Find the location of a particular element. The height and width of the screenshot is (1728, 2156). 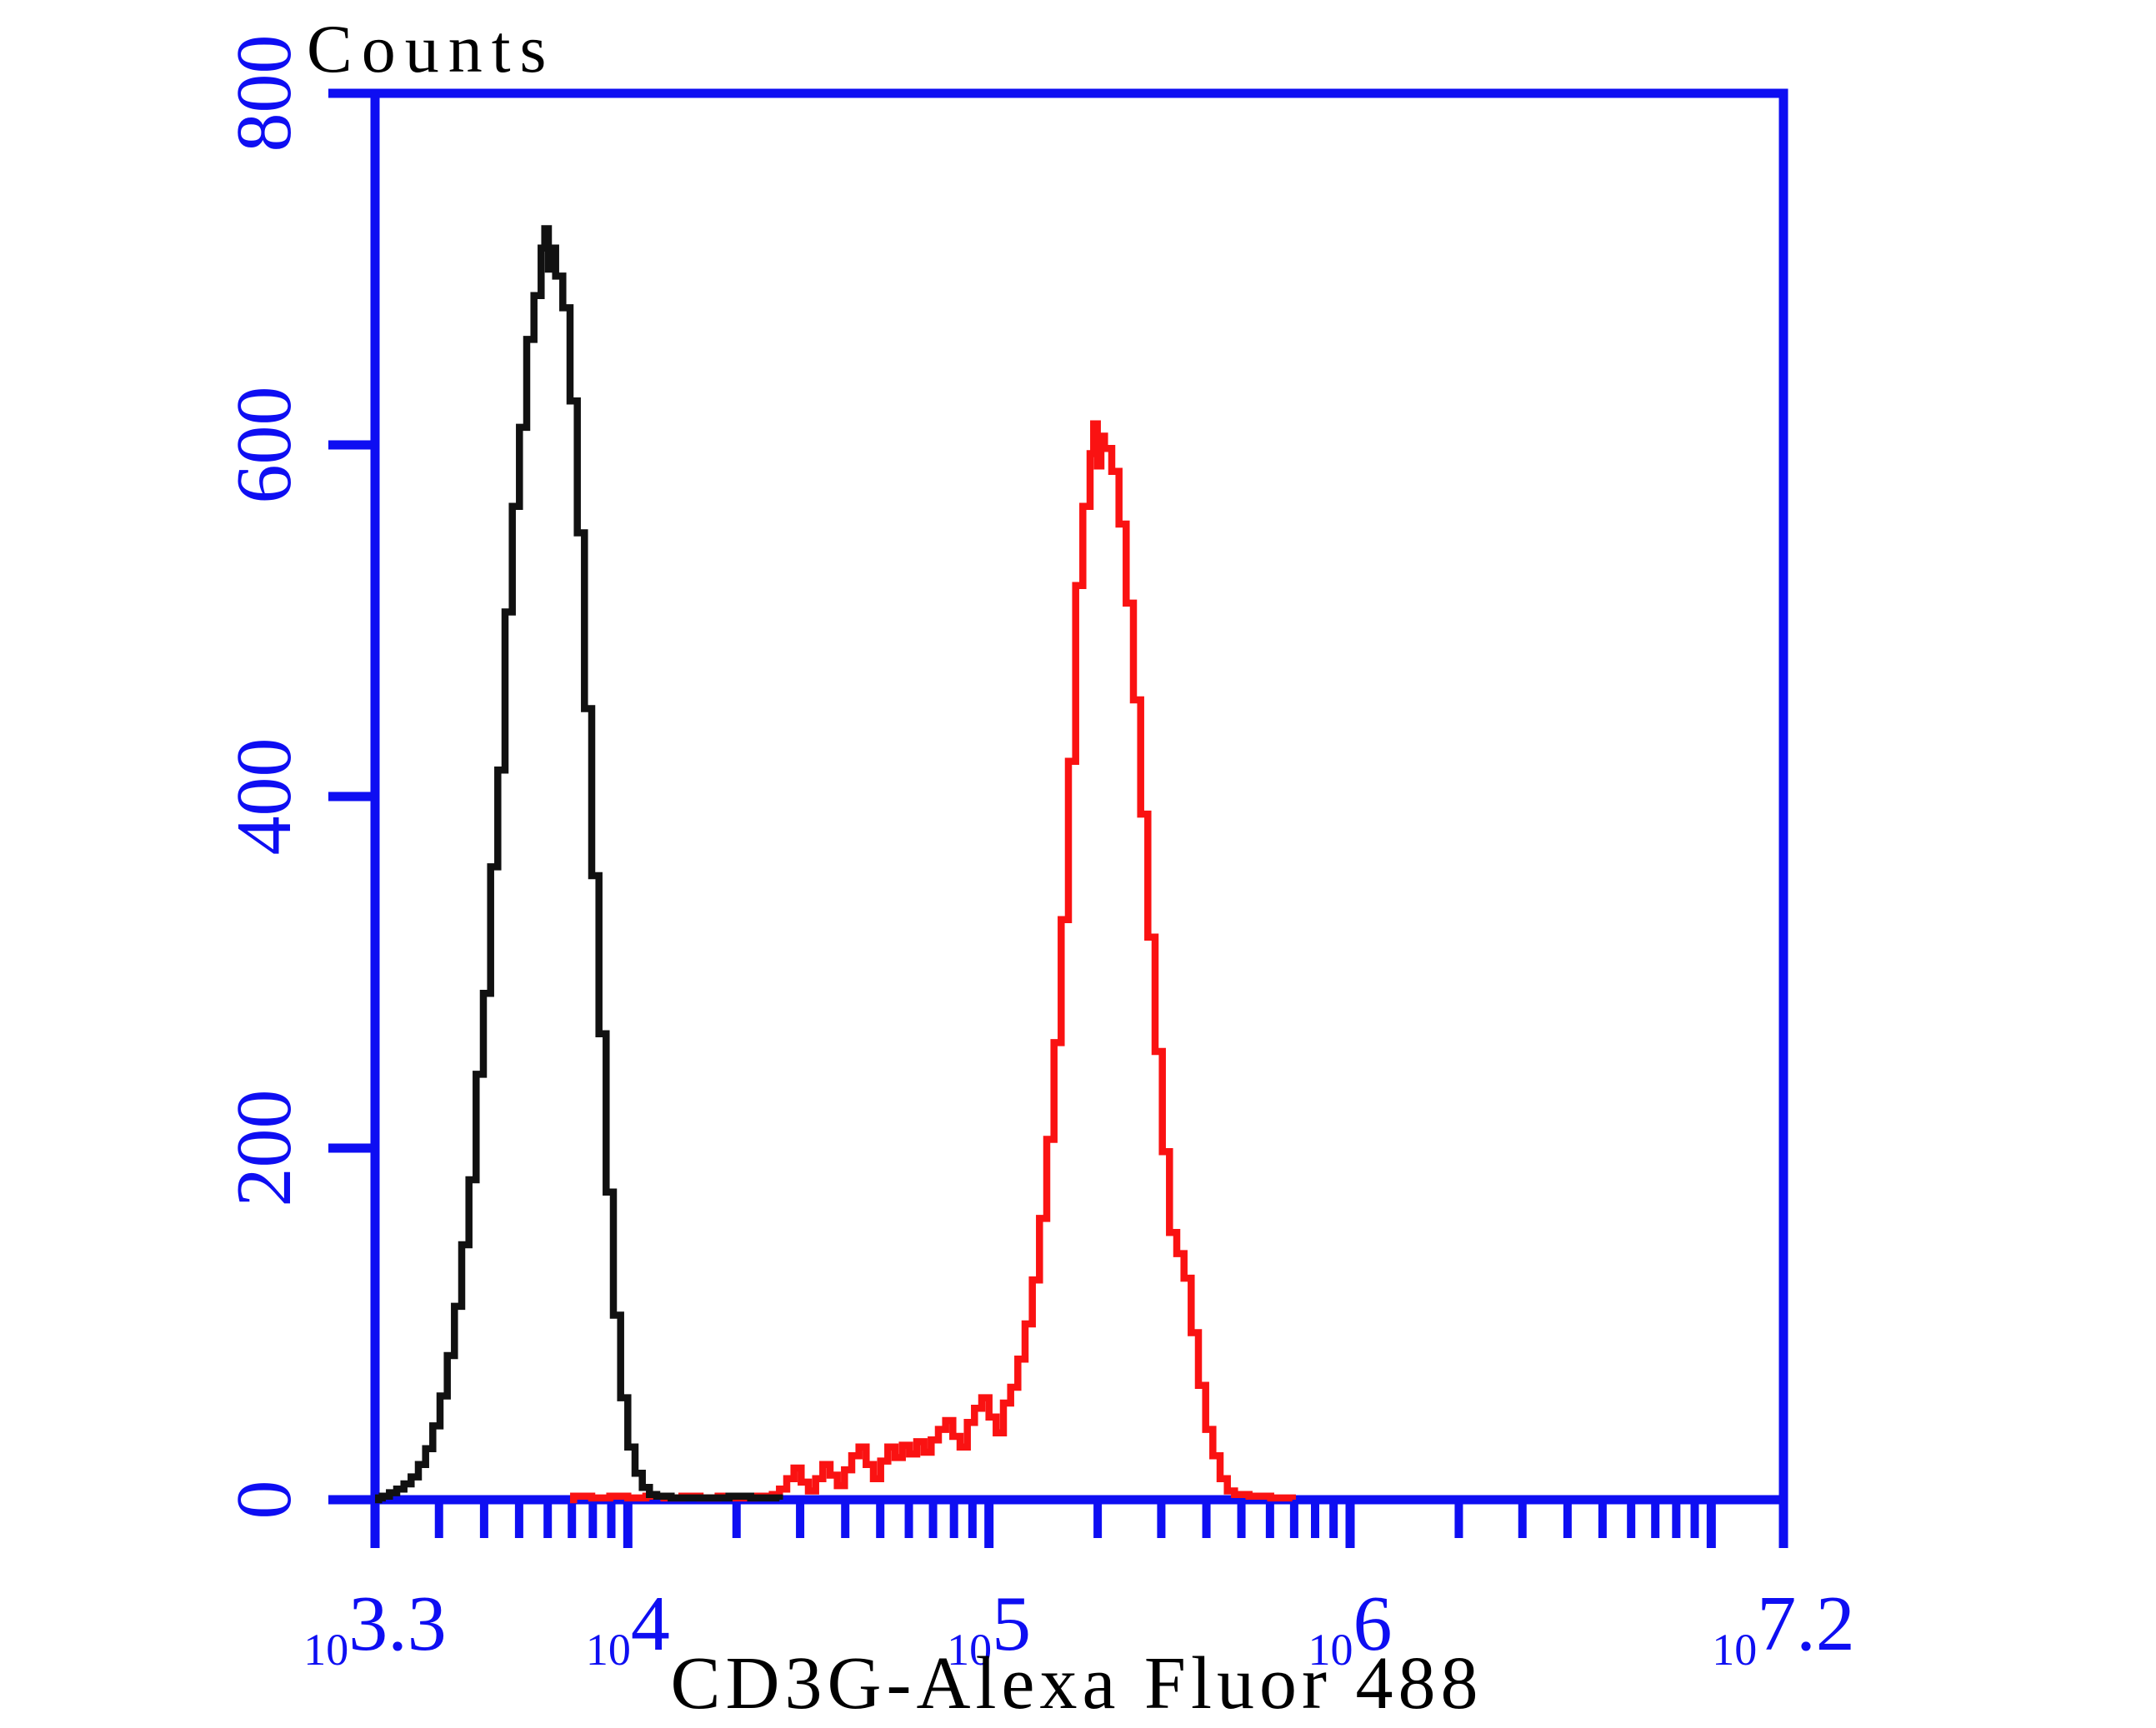

y-tick-label: 600 is located at coordinates (264, 445).